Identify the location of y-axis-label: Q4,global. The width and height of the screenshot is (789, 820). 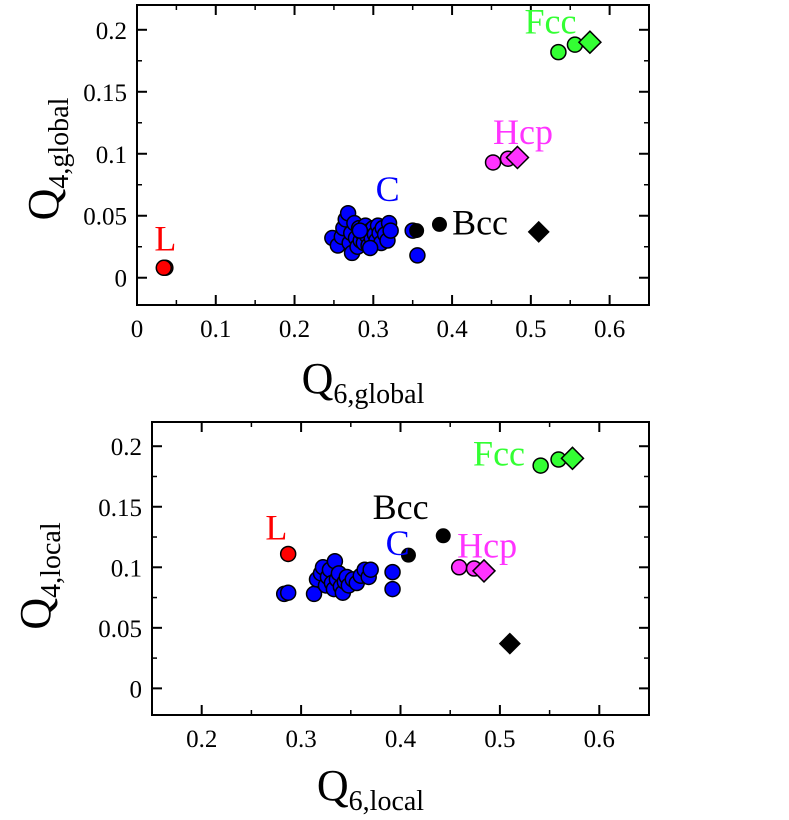
(47, 158).